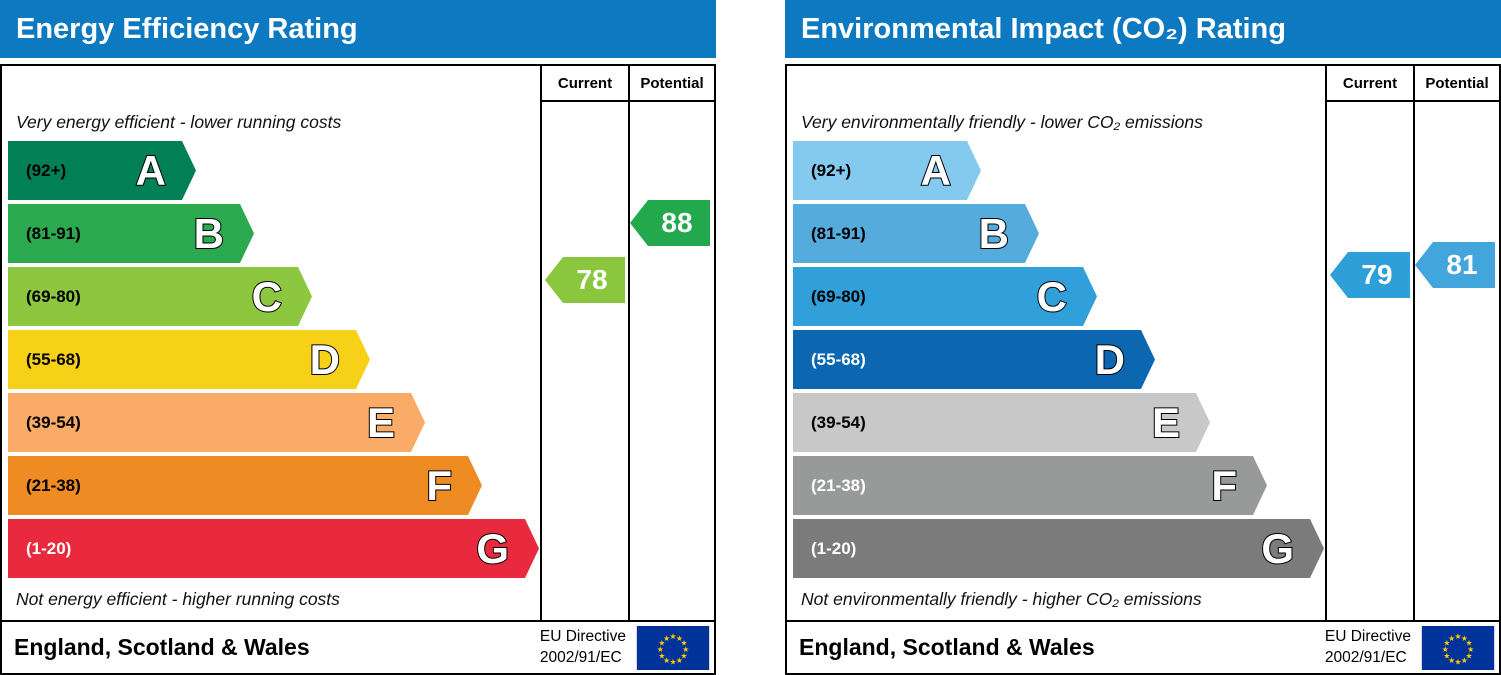 The height and width of the screenshot is (675, 1501). What do you see at coordinates (46, 170) in the screenshot?
I see `band-range: (92+)` at bounding box center [46, 170].